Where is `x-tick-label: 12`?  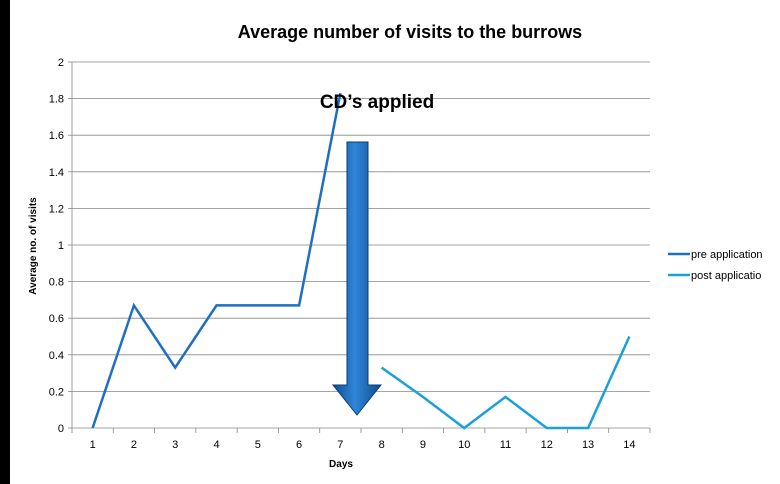 x-tick-label: 12 is located at coordinates (547, 445).